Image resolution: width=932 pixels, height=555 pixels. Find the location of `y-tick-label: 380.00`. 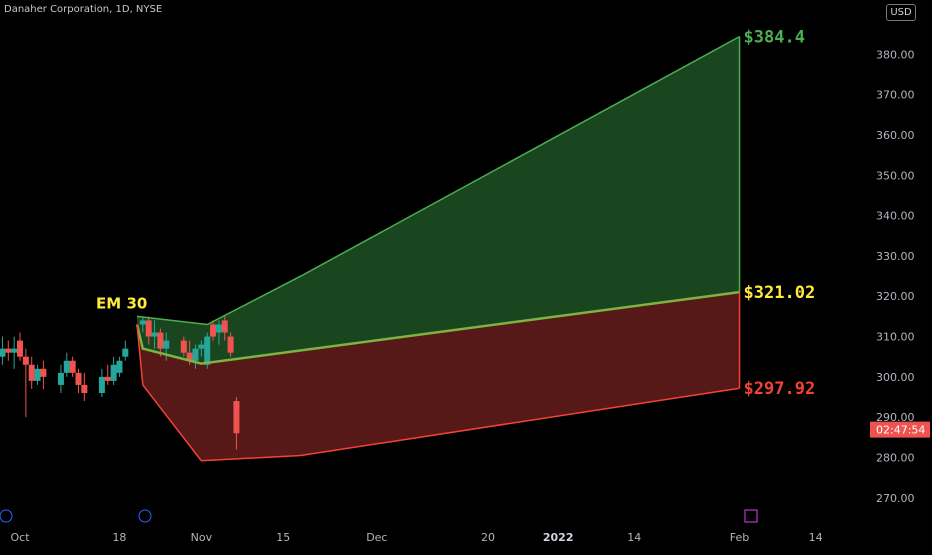

y-tick-label: 380.00 is located at coordinates (895, 54).